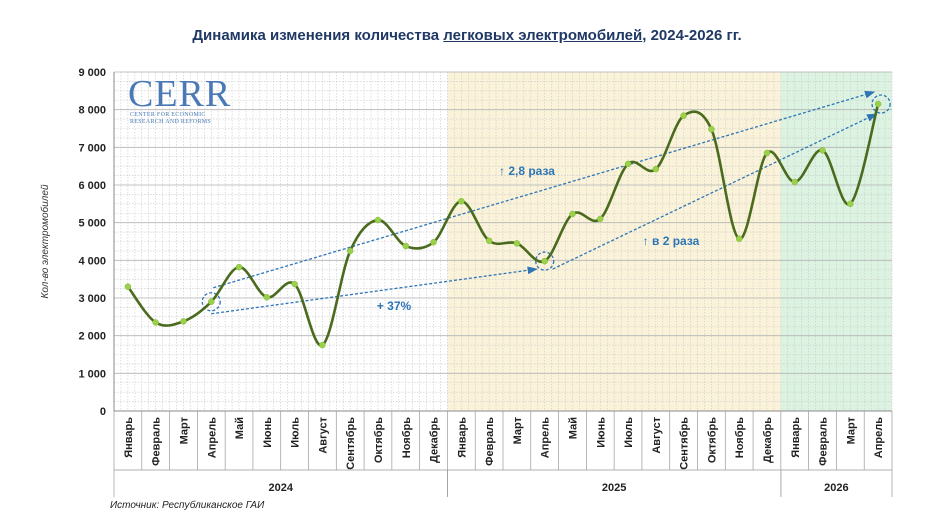 The image size is (934, 528). What do you see at coordinates (92, 148) in the screenshot?
I see `y-tick-label: 7 000` at bounding box center [92, 148].